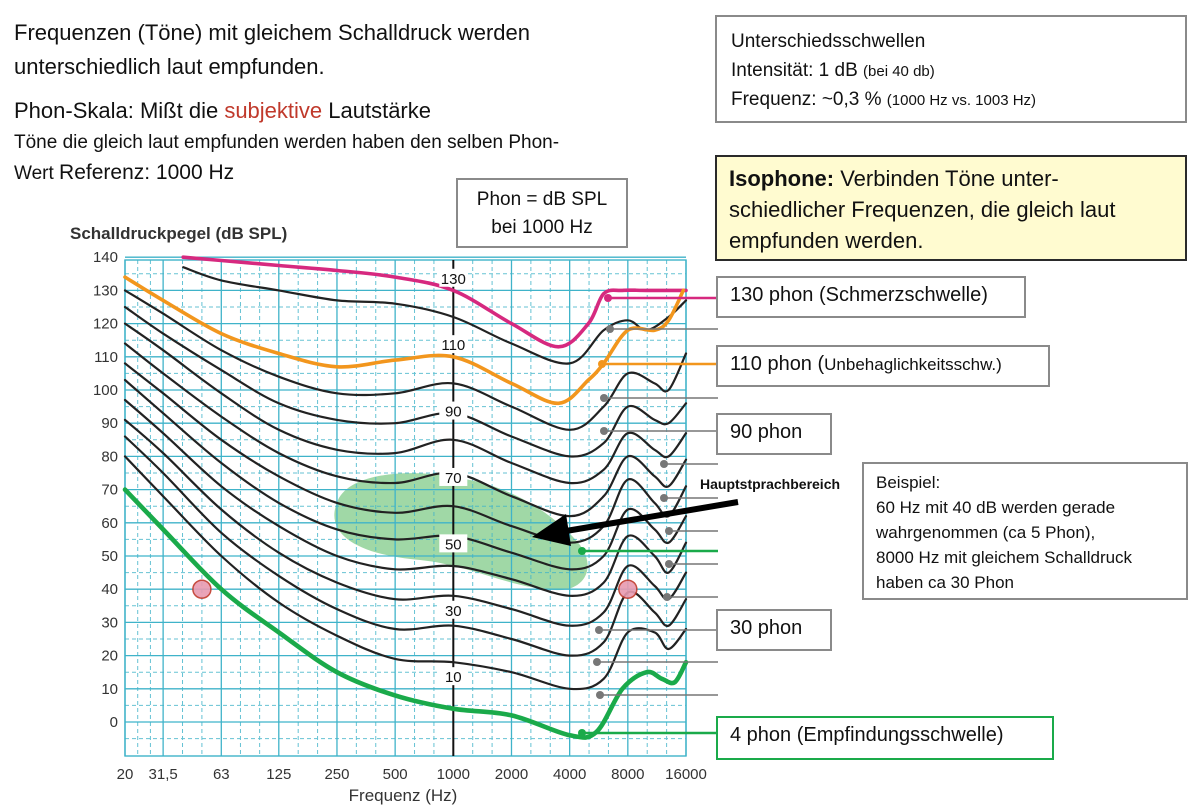 The image size is (1200, 807). What do you see at coordinates (163, 774) in the screenshot?
I see `x-tick-label: 31,5` at bounding box center [163, 774].